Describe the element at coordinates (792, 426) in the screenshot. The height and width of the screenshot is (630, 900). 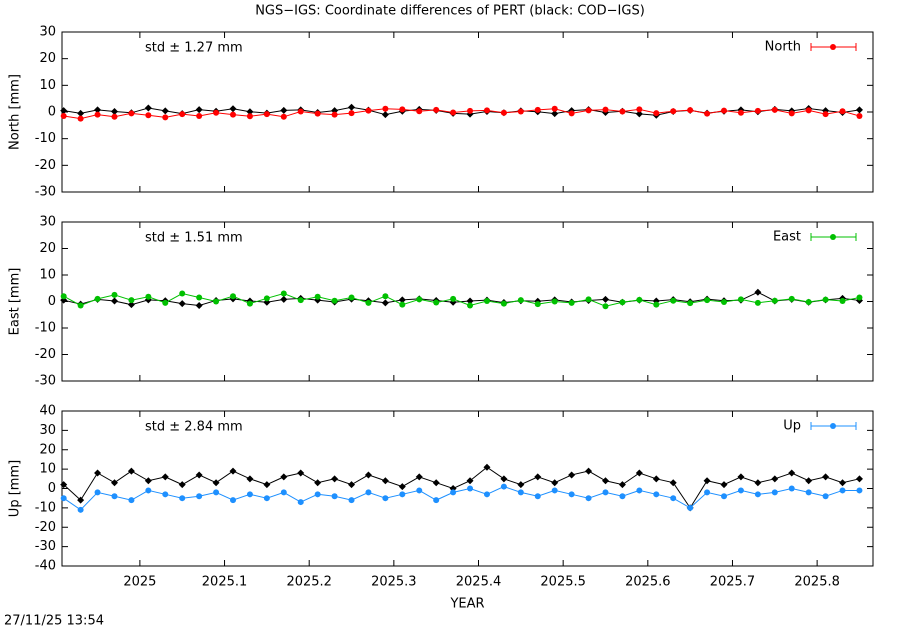
I see `legend-label: Up` at that location.